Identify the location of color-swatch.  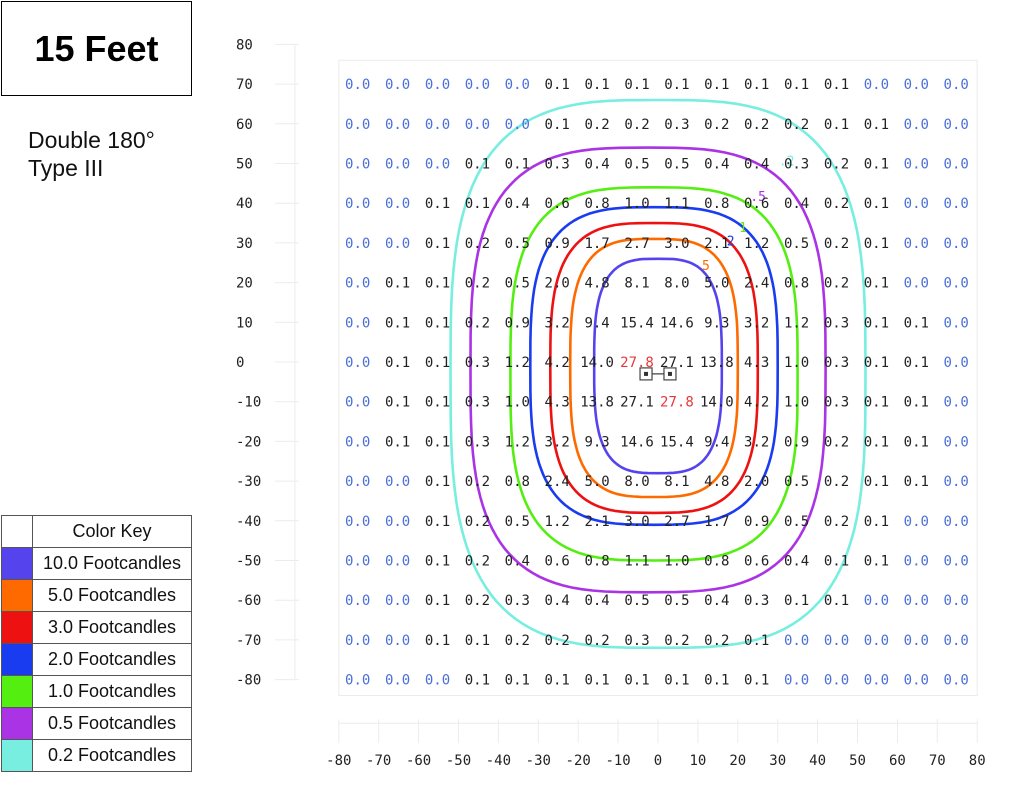
(17, 627).